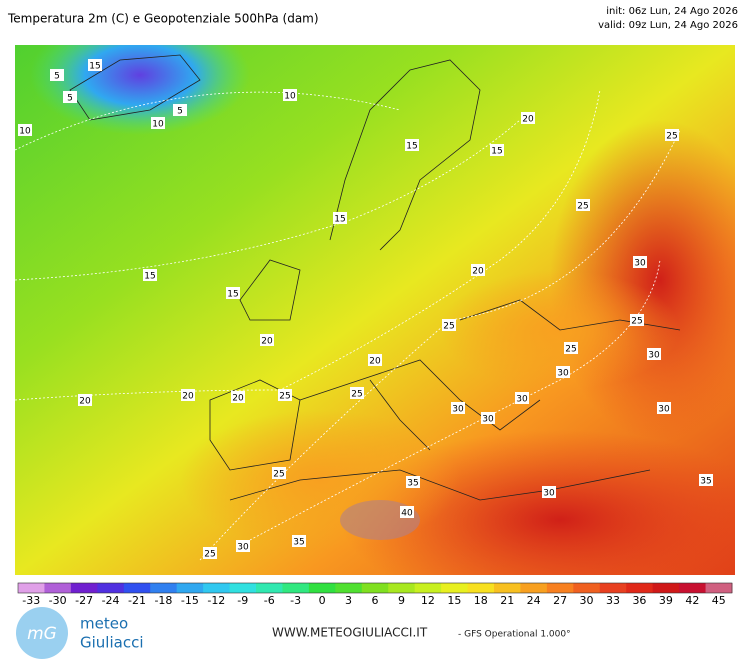 This screenshot has height=671, width=750. What do you see at coordinates (190, 600) in the screenshot?
I see `colorbar-tick-label: -15` at bounding box center [190, 600].